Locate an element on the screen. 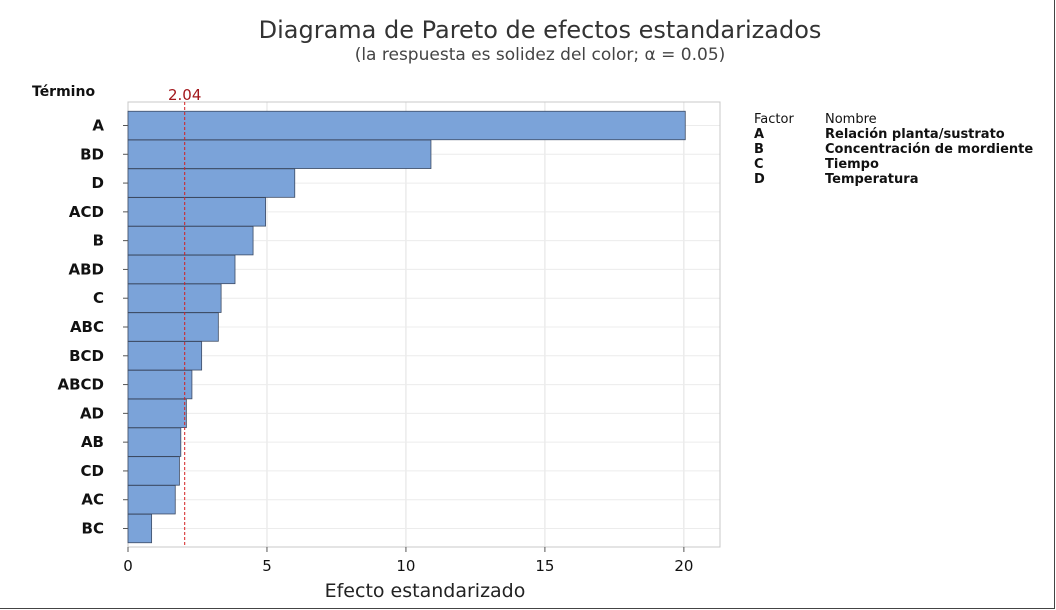  legend-name-d: Temperatura is located at coordinates (871, 179).